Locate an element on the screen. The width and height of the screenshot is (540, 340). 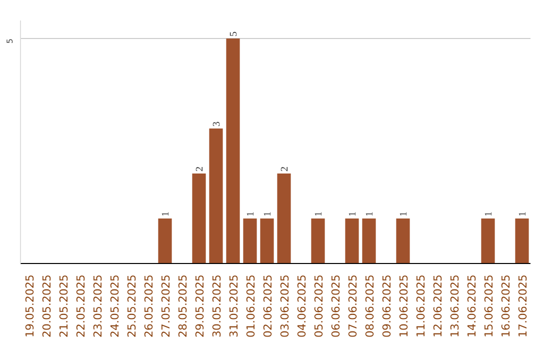
x-tick-label: 30.05.2025 is located at coordinates (217, 306).